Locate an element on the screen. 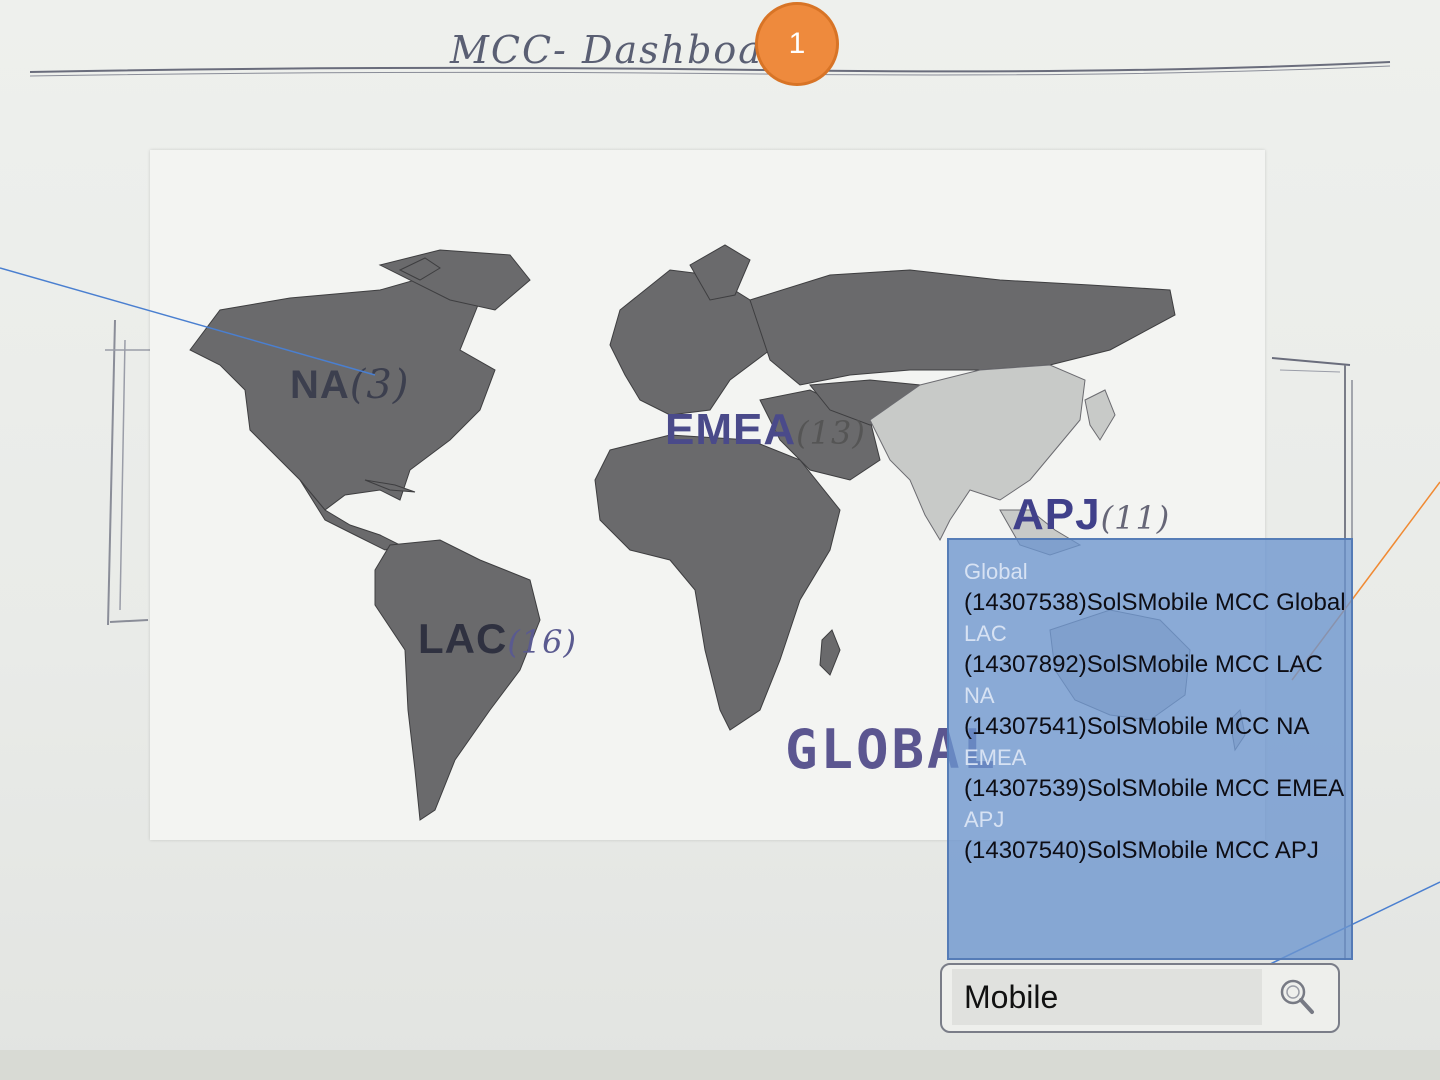 This screenshot has width=1440, height=1080. map-region-lac is located at coordinates (457, 680).